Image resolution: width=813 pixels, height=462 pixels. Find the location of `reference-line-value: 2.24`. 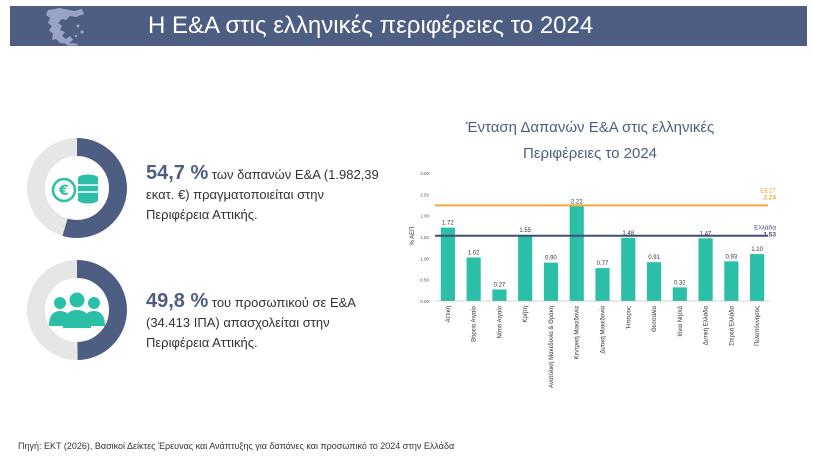

reference-line-value: 2.24 is located at coordinates (769, 197).